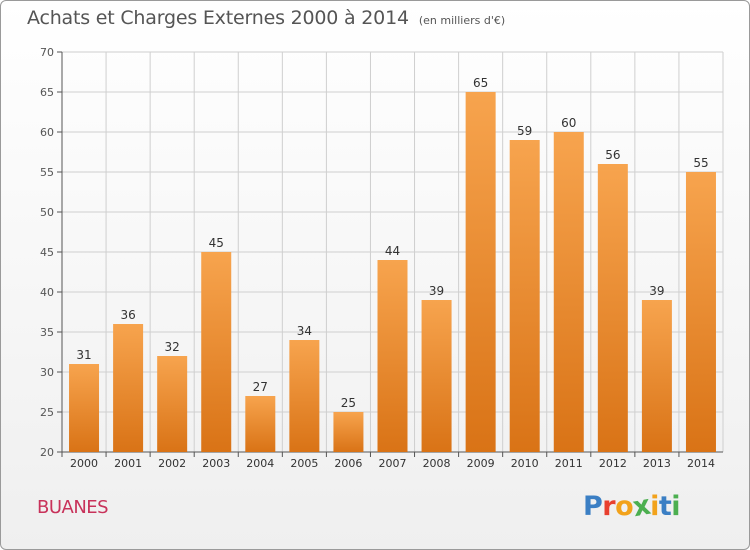 Image resolution: width=750 pixels, height=550 pixels. What do you see at coordinates (348, 463) in the screenshot?
I see `x-tick-label: 2006` at bounding box center [348, 463].